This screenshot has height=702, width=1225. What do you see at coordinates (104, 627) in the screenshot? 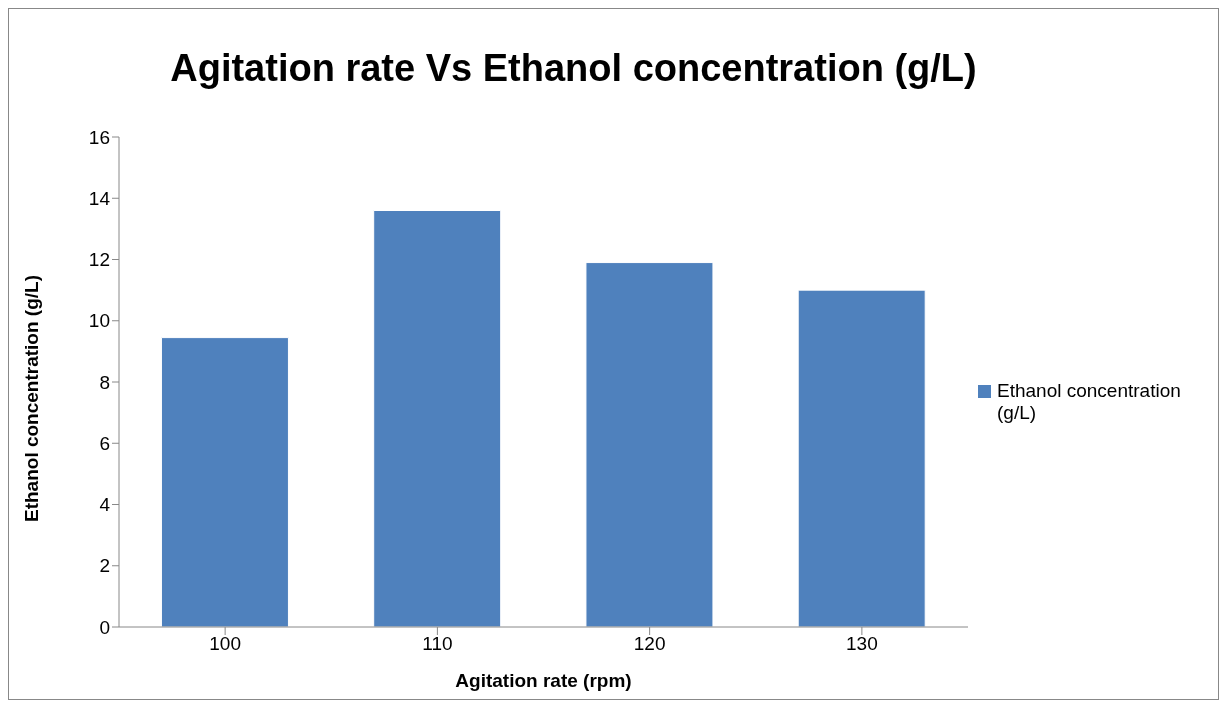
I see `y-tick-label: 0` at bounding box center [104, 627].